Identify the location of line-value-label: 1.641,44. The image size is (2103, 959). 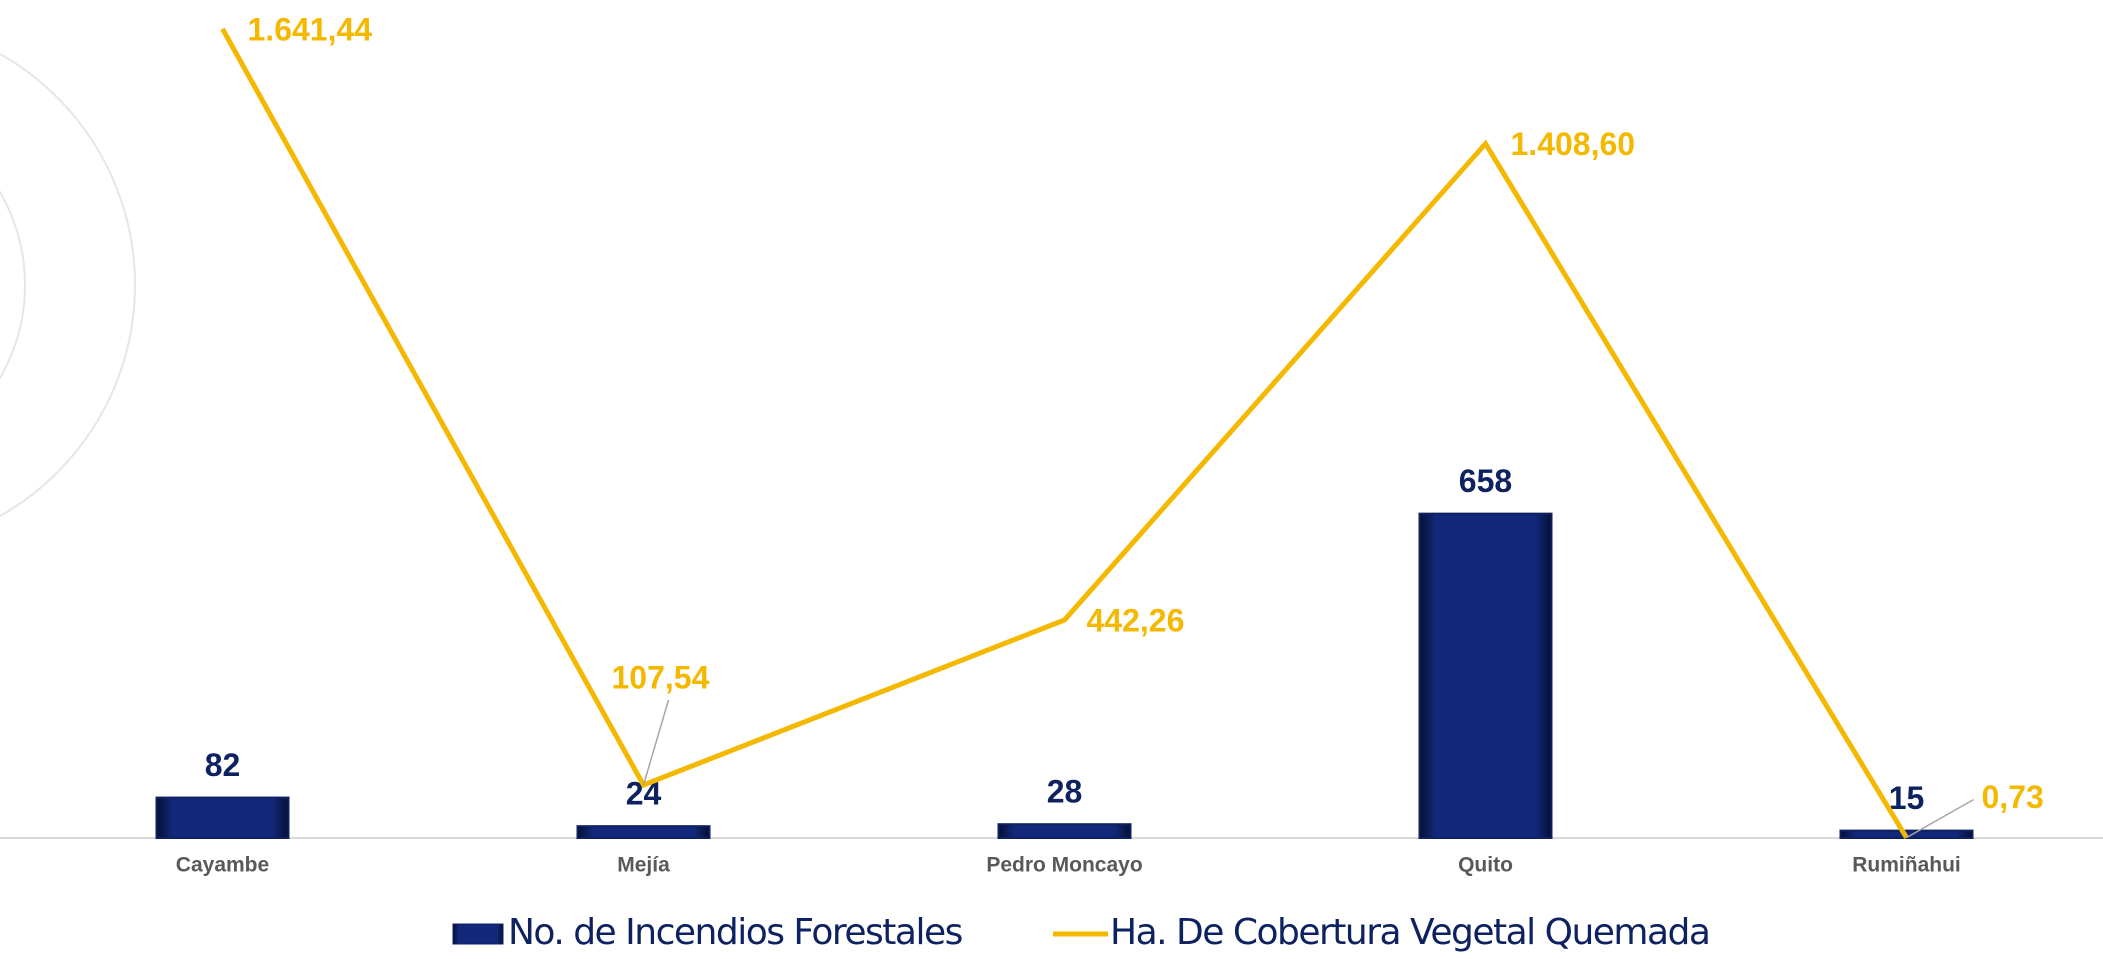
(310, 29).